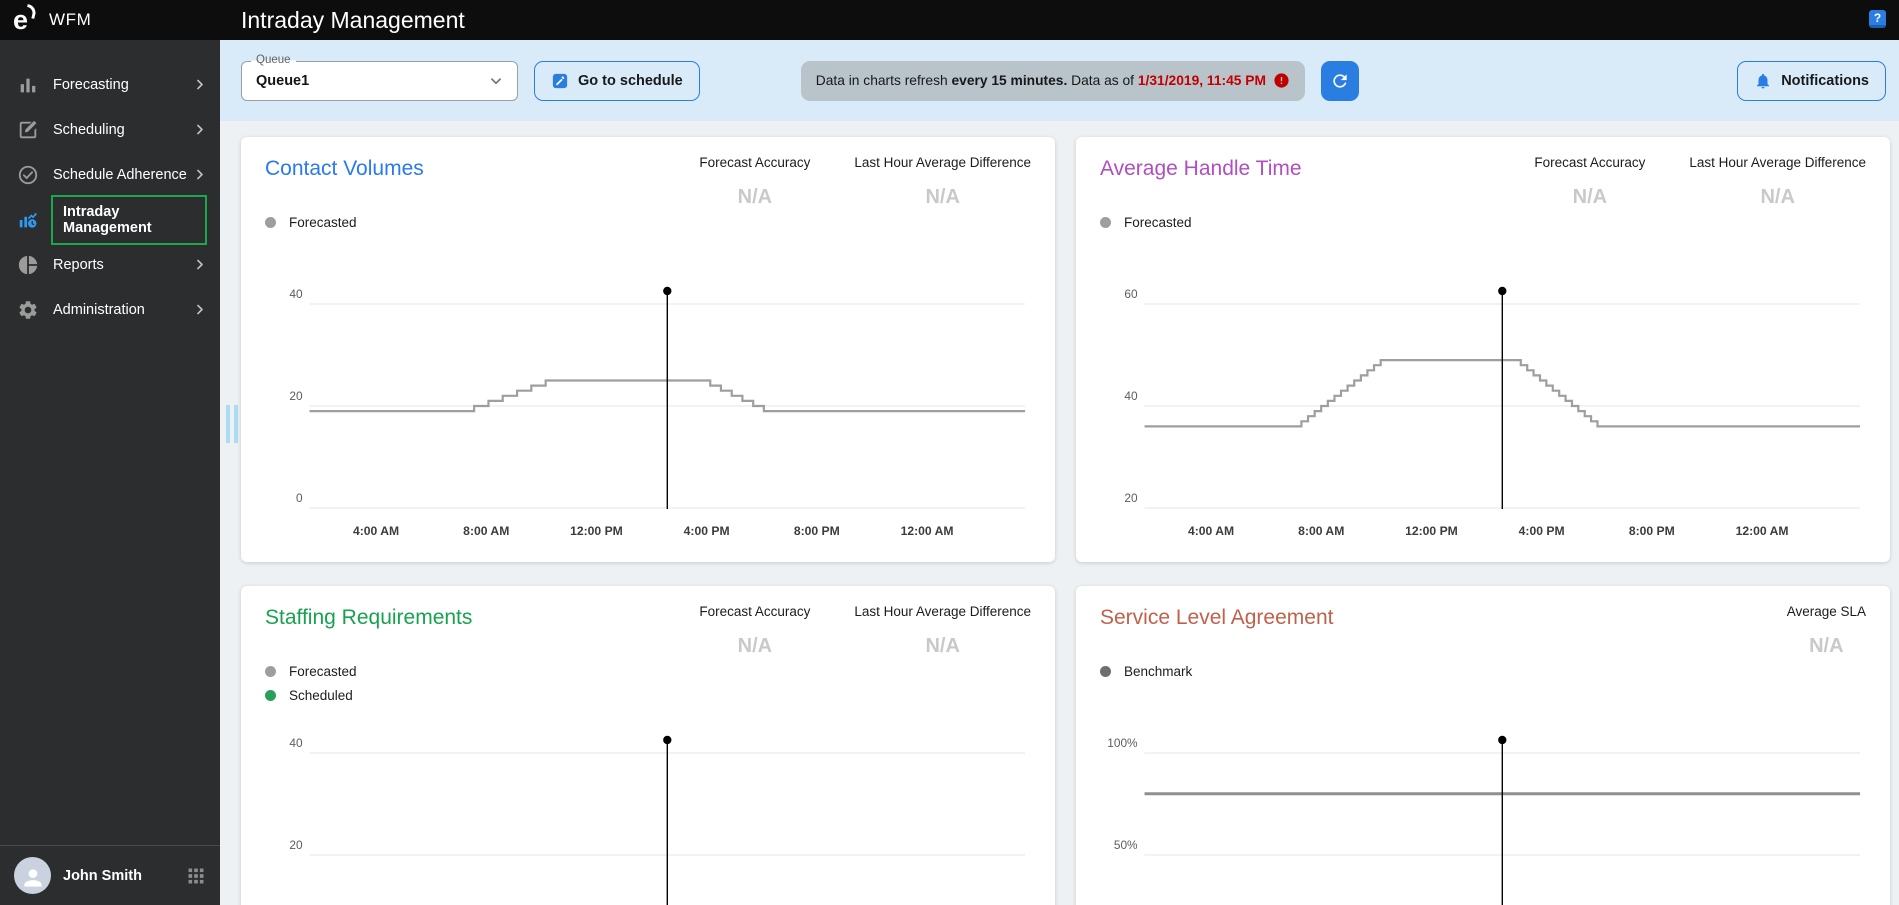 This screenshot has height=905, width=1899. I want to click on sidebar-item-intraday-management: Intraday Management, so click(110, 219).